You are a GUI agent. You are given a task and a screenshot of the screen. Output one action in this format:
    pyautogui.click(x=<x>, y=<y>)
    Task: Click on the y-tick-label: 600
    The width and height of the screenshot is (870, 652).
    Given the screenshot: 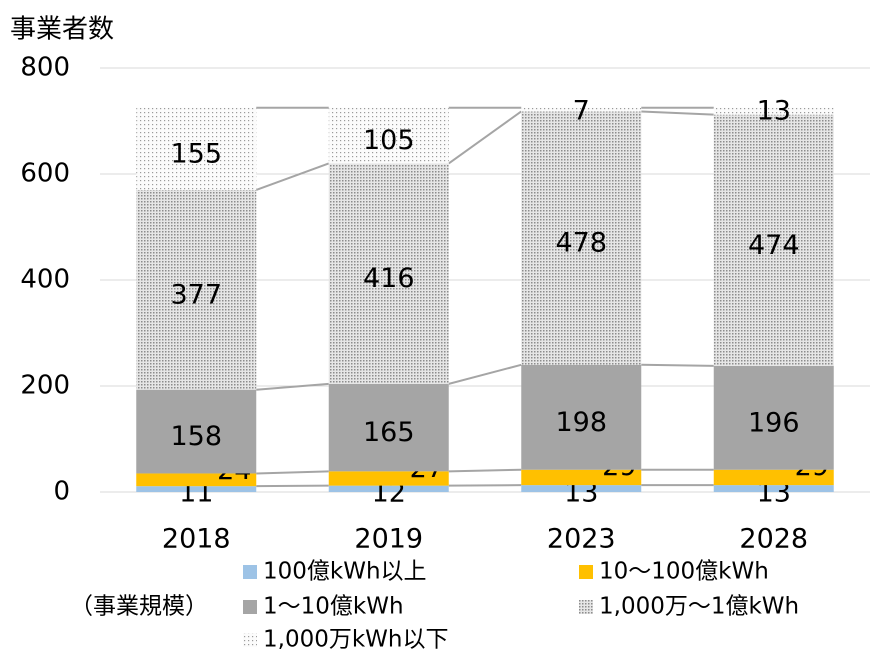 What is the action you would take?
    pyautogui.click(x=45, y=174)
    